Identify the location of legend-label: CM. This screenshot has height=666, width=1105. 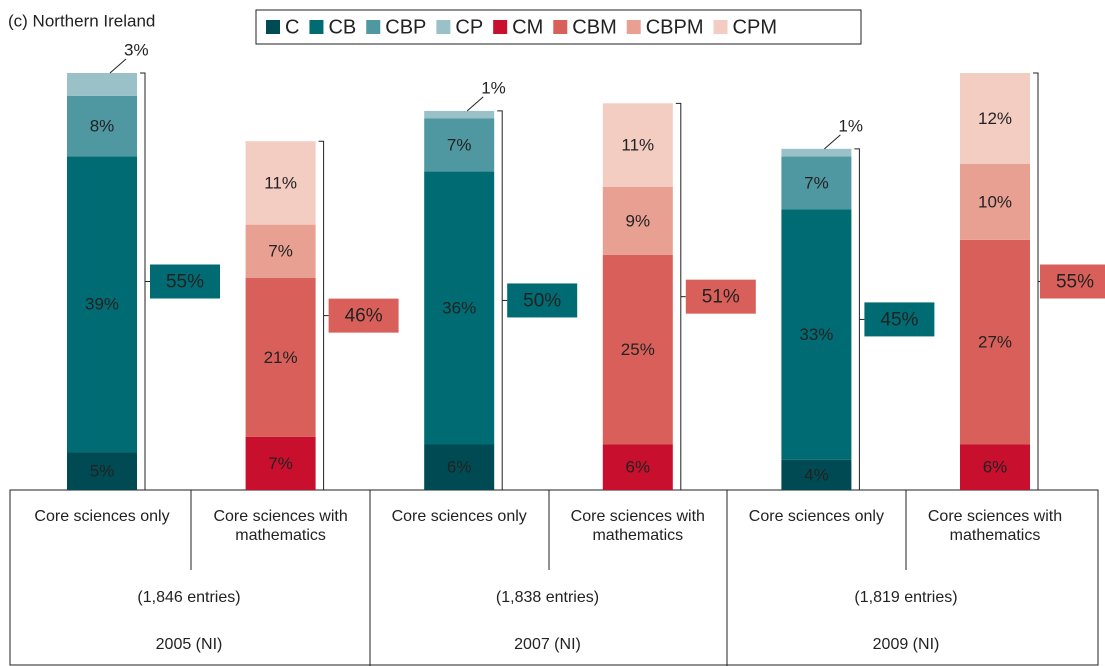
(527, 27).